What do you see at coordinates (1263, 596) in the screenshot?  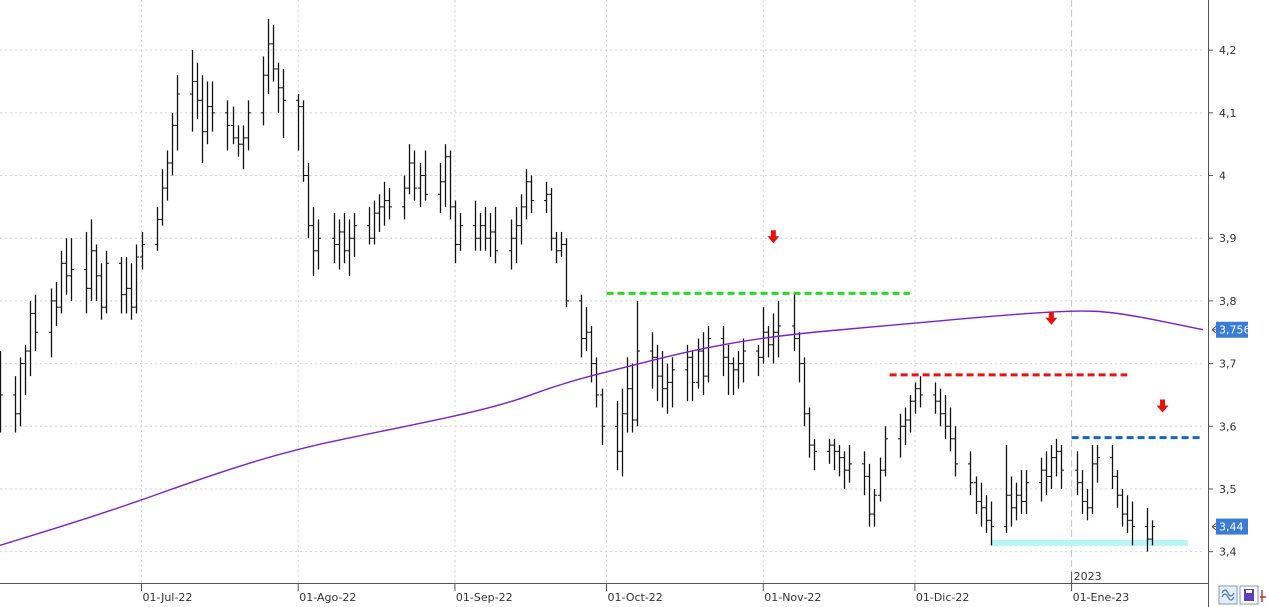 I see `pin-icon` at bounding box center [1263, 596].